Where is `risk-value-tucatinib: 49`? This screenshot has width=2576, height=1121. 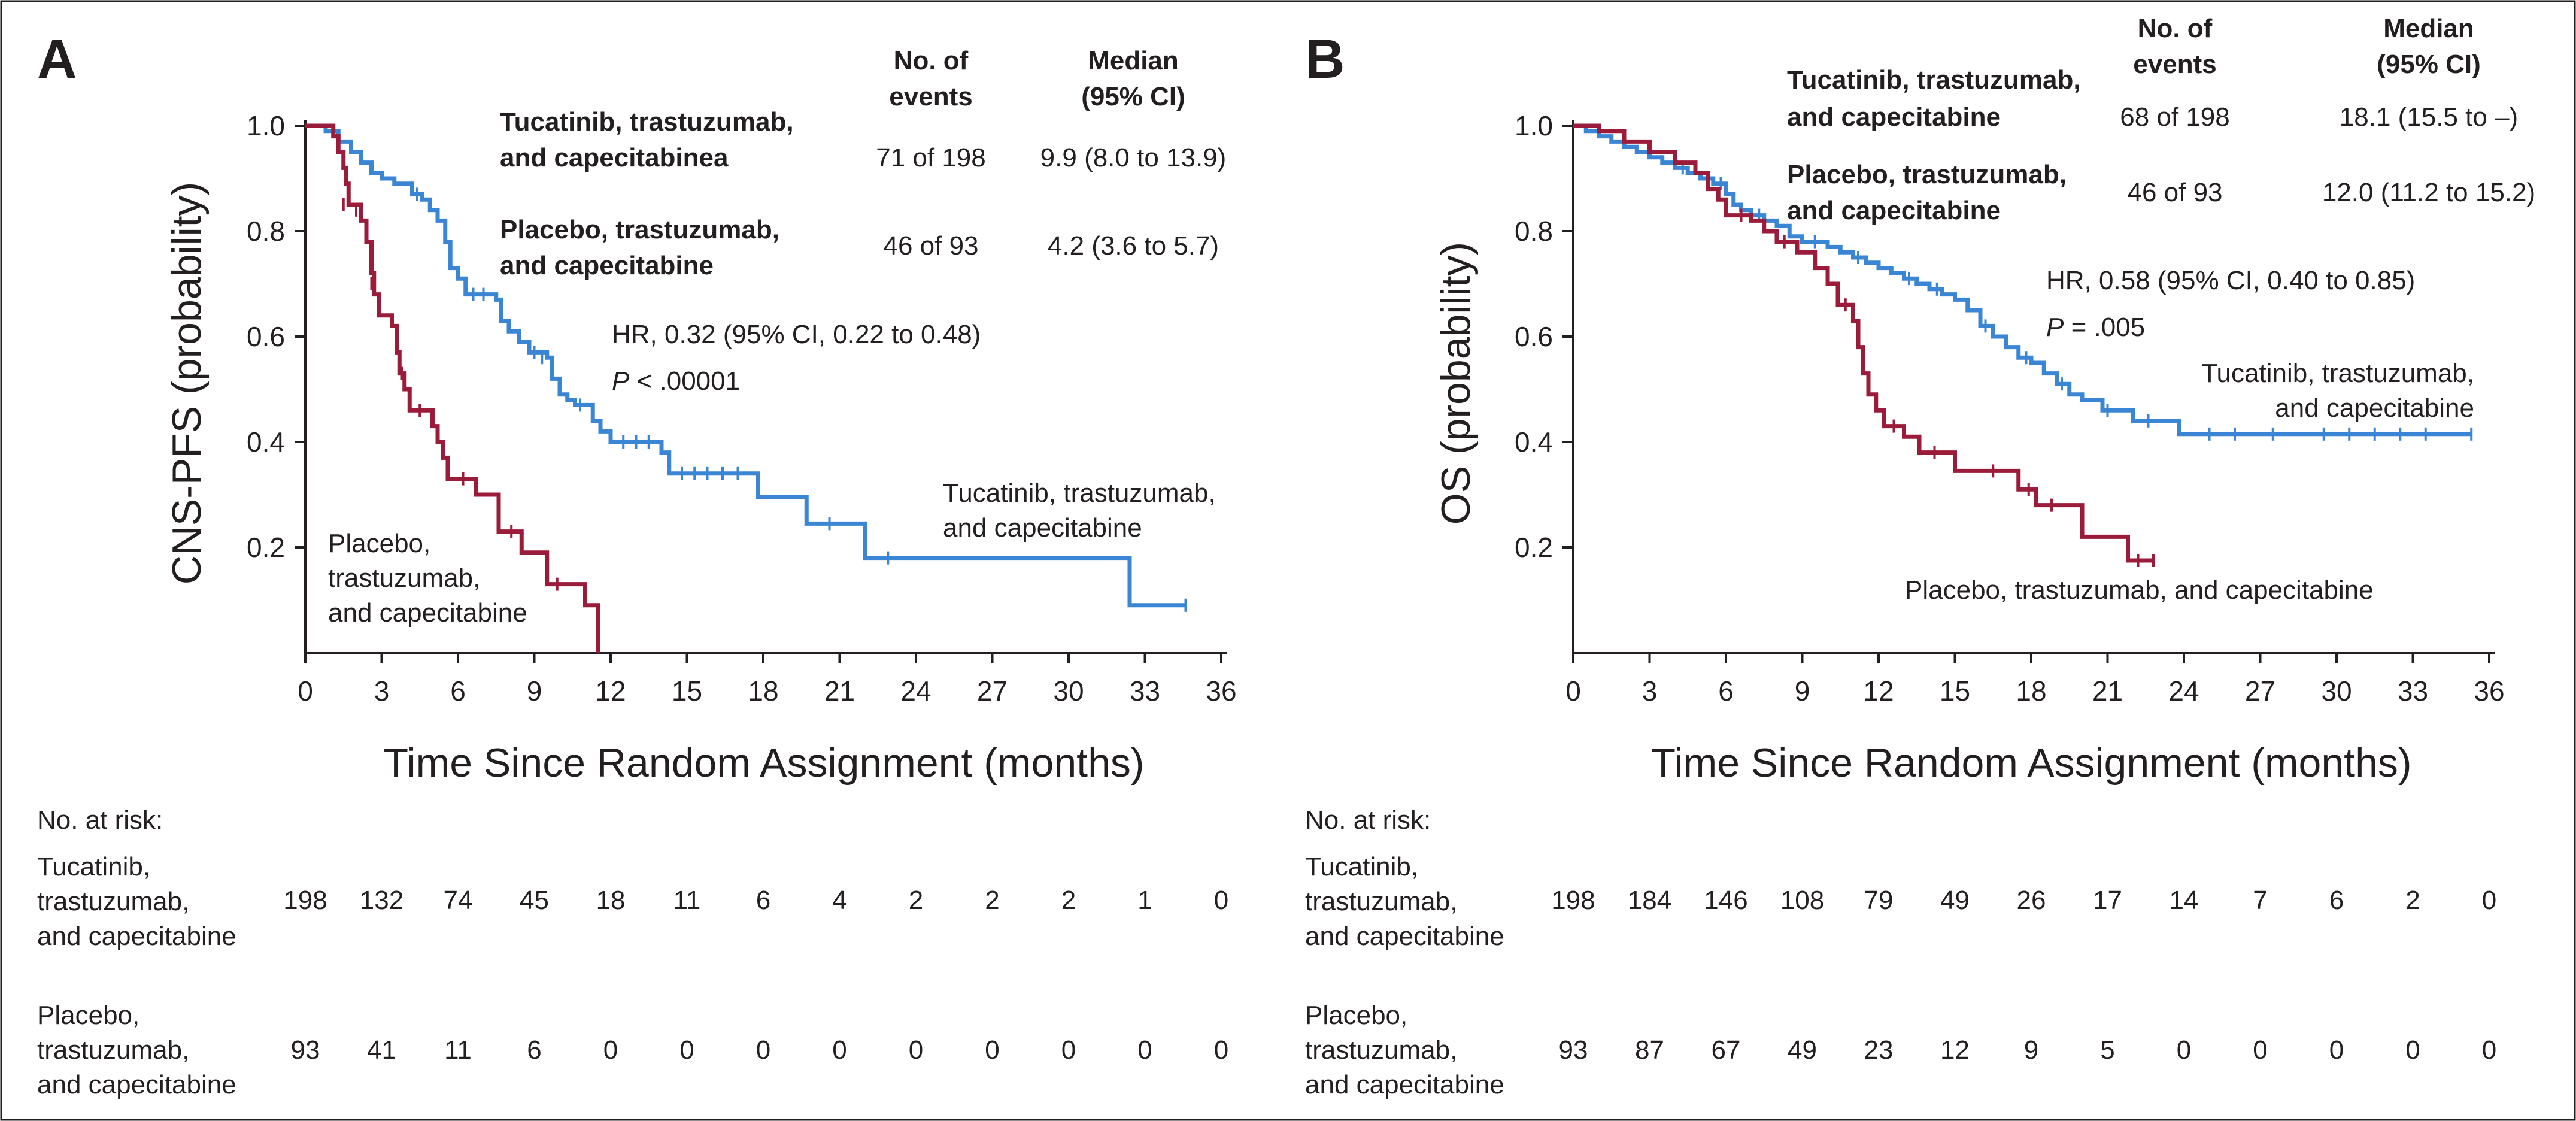
risk-value-tucatinib: 49 is located at coordinates (1955, 900).